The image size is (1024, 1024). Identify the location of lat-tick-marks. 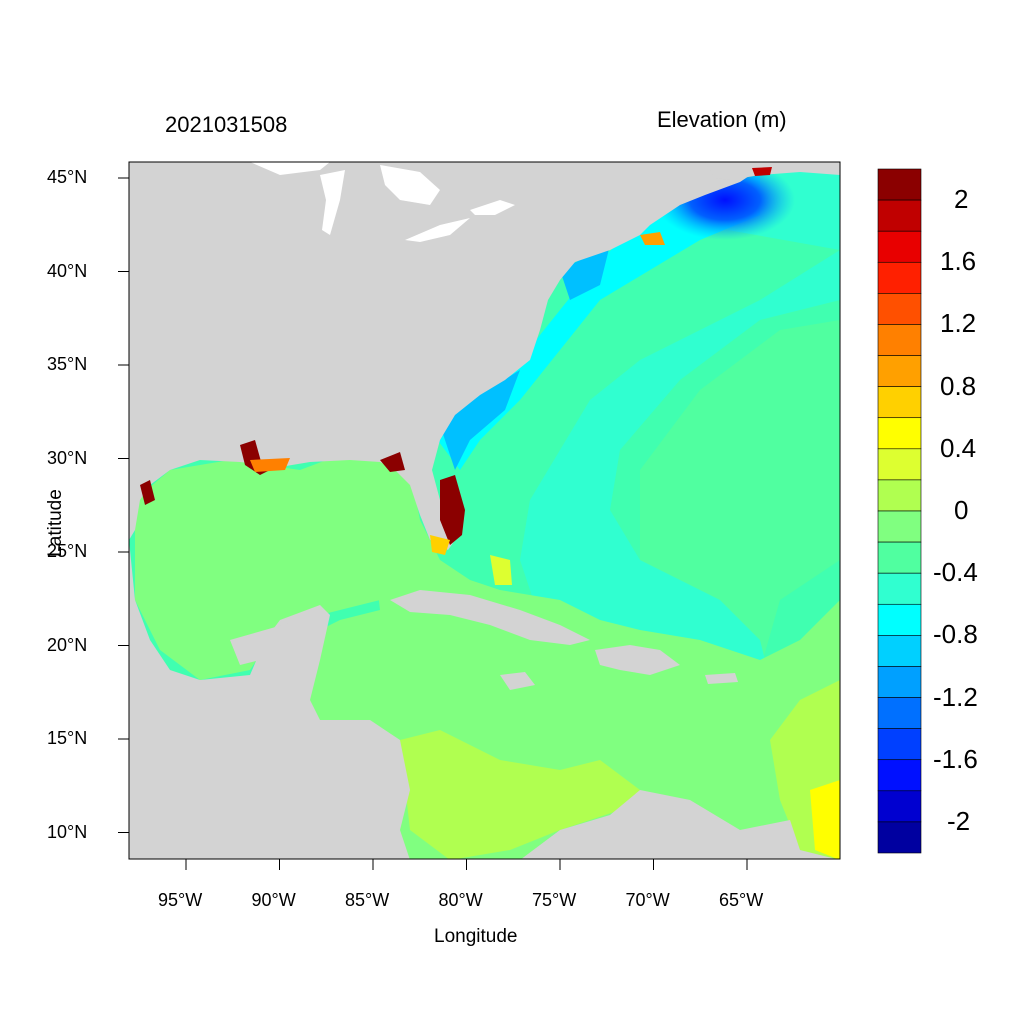
(123, 505).